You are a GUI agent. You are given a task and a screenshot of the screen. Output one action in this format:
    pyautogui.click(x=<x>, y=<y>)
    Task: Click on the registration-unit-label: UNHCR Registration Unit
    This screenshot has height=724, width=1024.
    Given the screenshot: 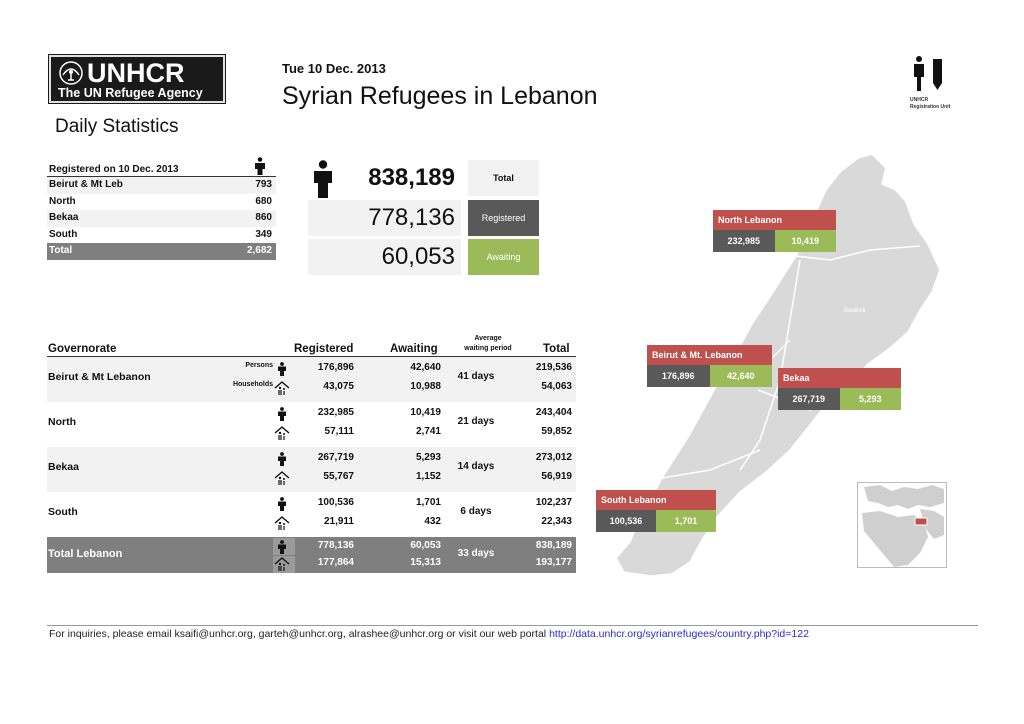 What is the action you would take?
    pyautogui.click(x=930, y=103)
    